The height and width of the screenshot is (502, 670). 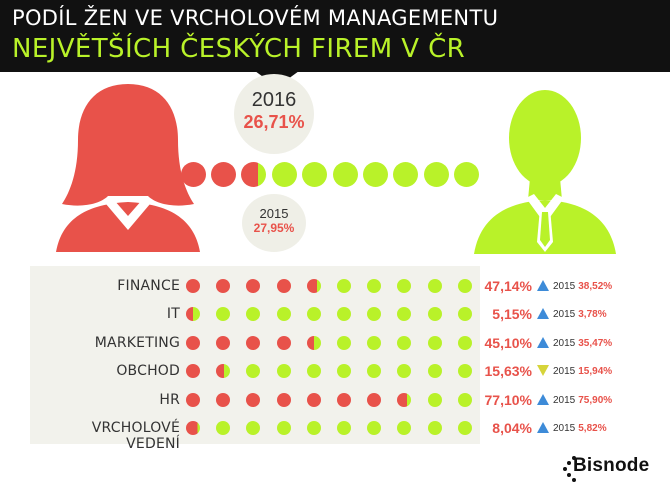 I want to click on category-label: FINANCE, so click(x=148, y=286).